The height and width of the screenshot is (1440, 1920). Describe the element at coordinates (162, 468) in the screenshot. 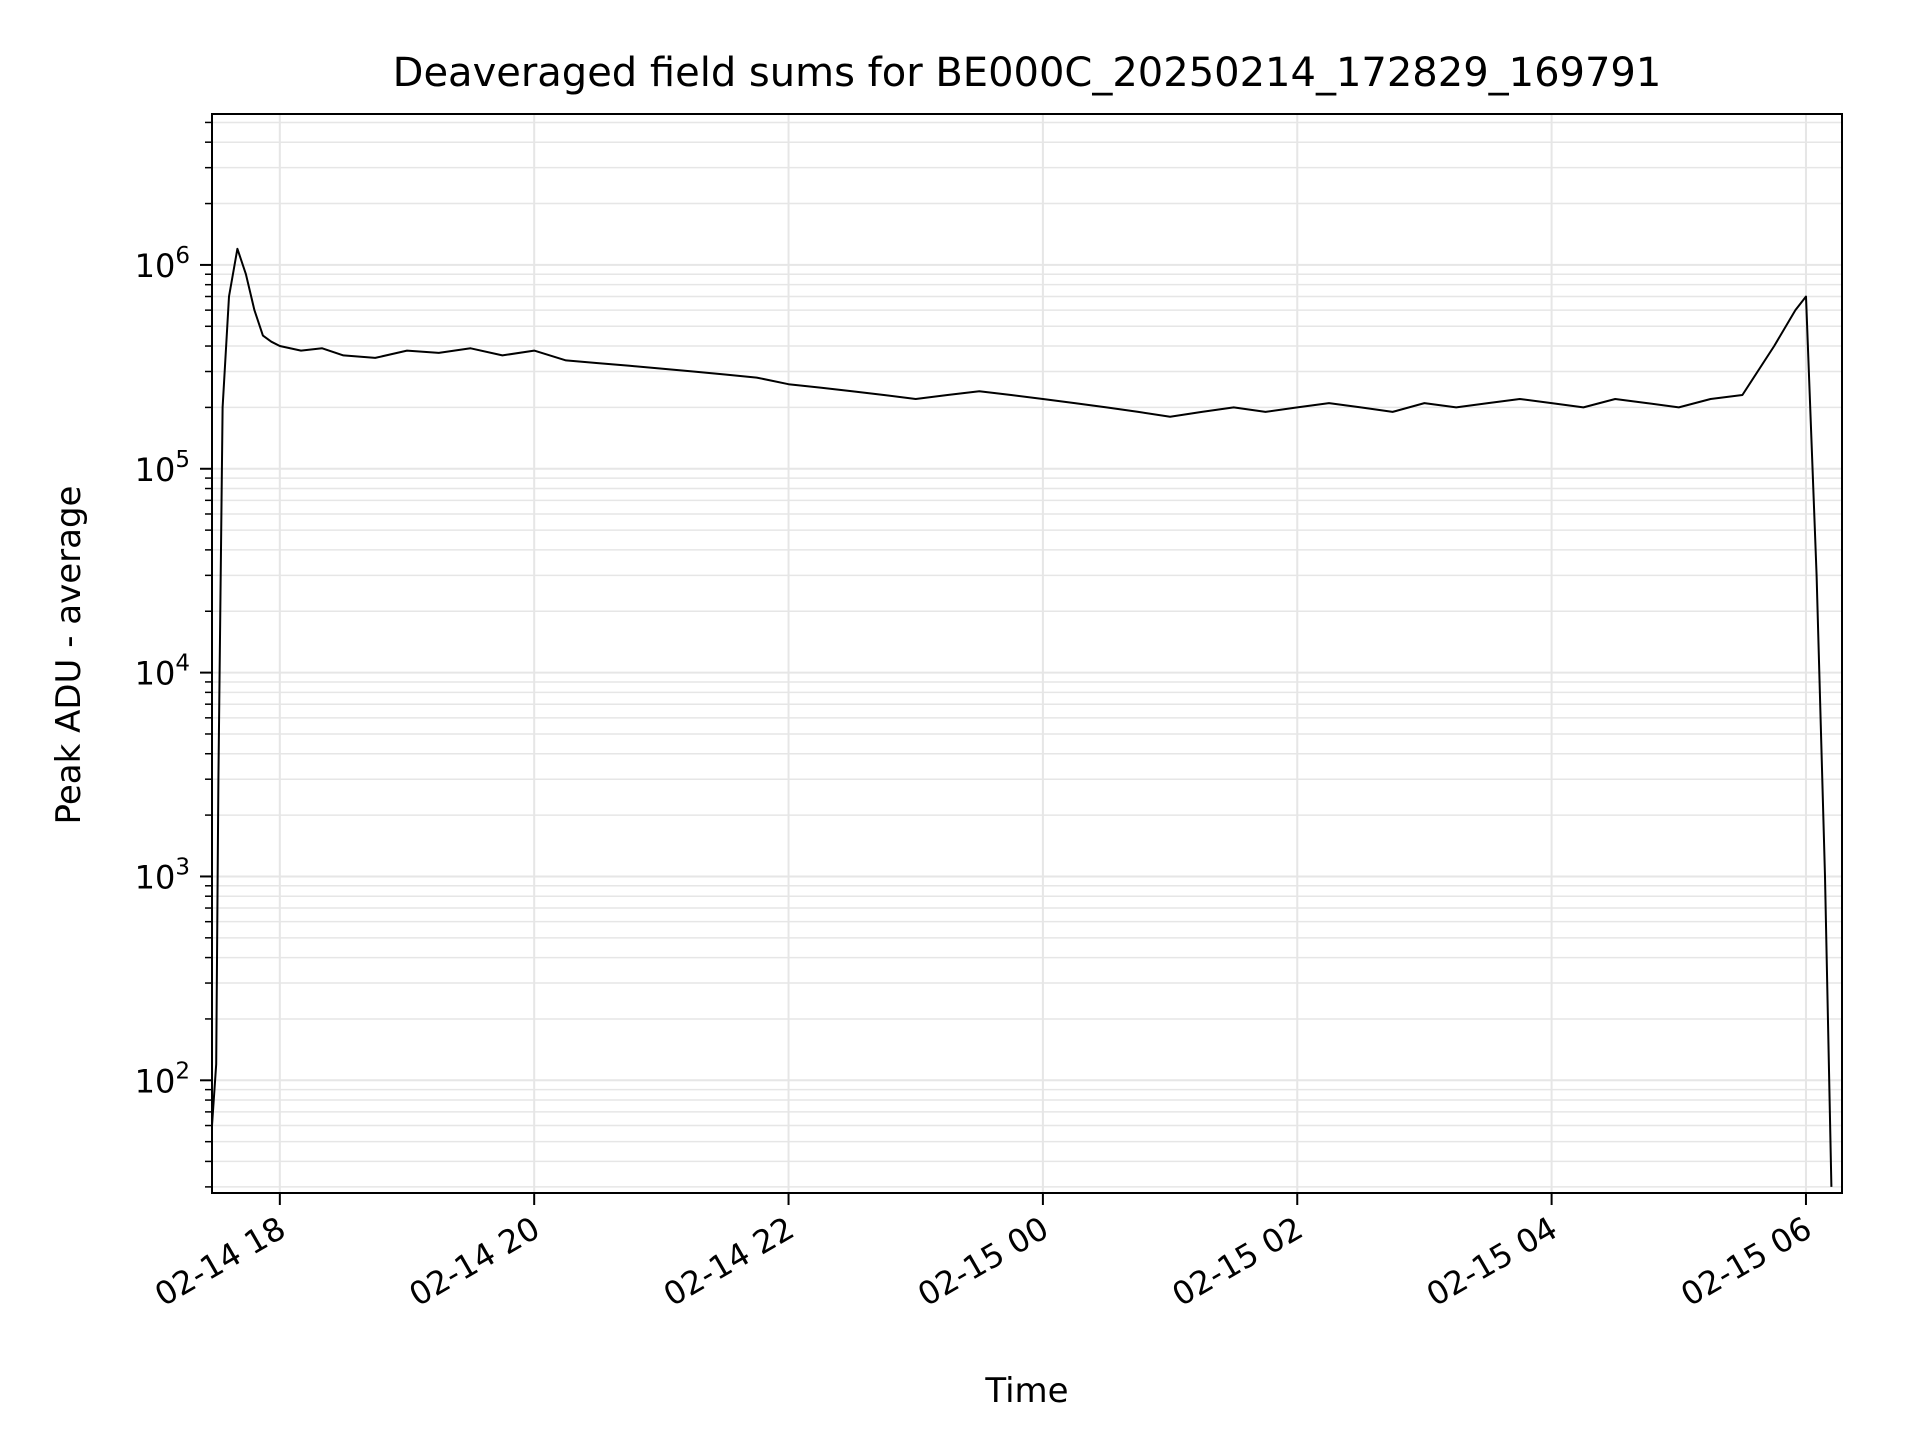

I see `y-tick-label: 10⁵` at that location.